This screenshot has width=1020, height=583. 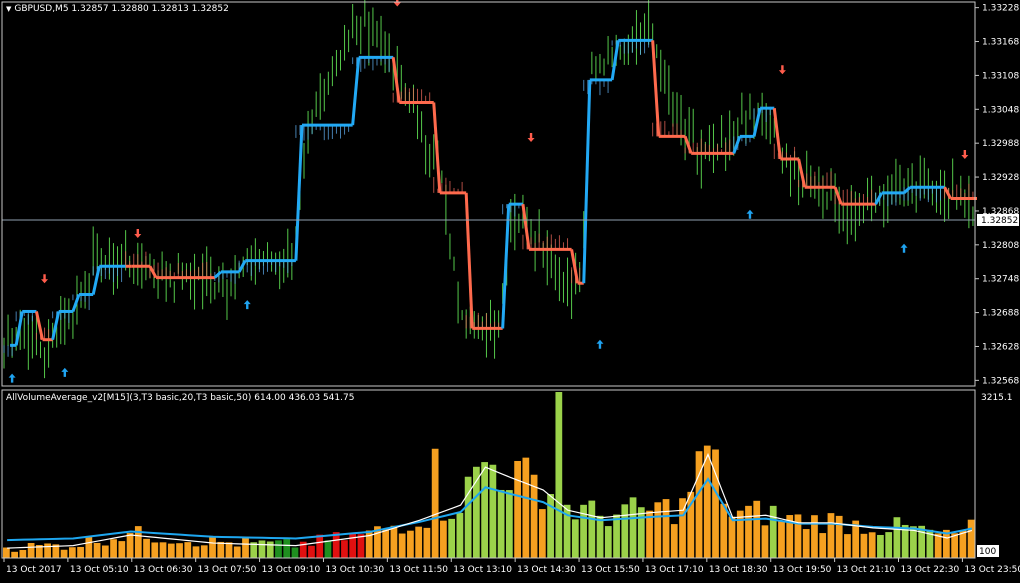 What do you see at coordinates (674, 570) in the screenshot?
I see `time-tick-label: 13 Oct 17:10` at bounding box center [674, 570].